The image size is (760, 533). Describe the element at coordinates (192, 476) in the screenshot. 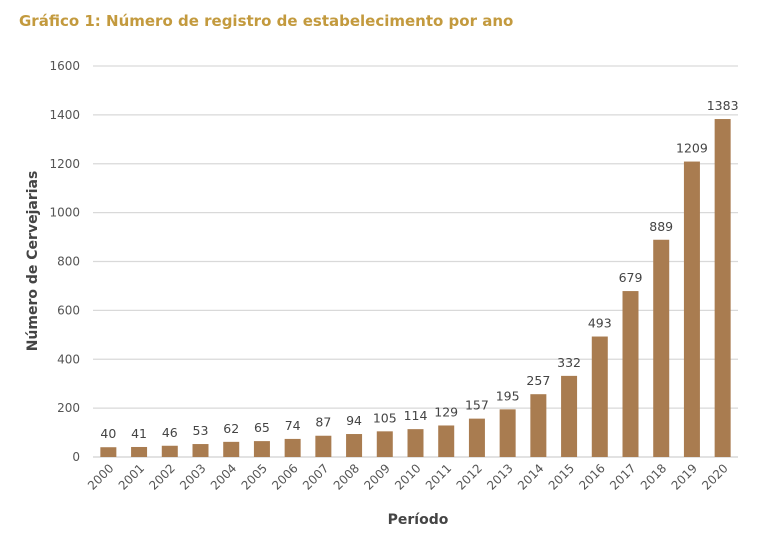

I see `x-tick-label: 2003` at that location.